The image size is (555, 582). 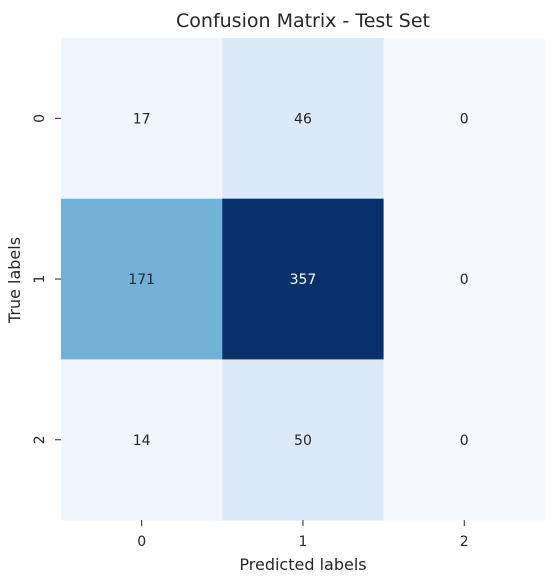 I want to click on heatmap-cell-r0-c1, so click(x=303, y=119).